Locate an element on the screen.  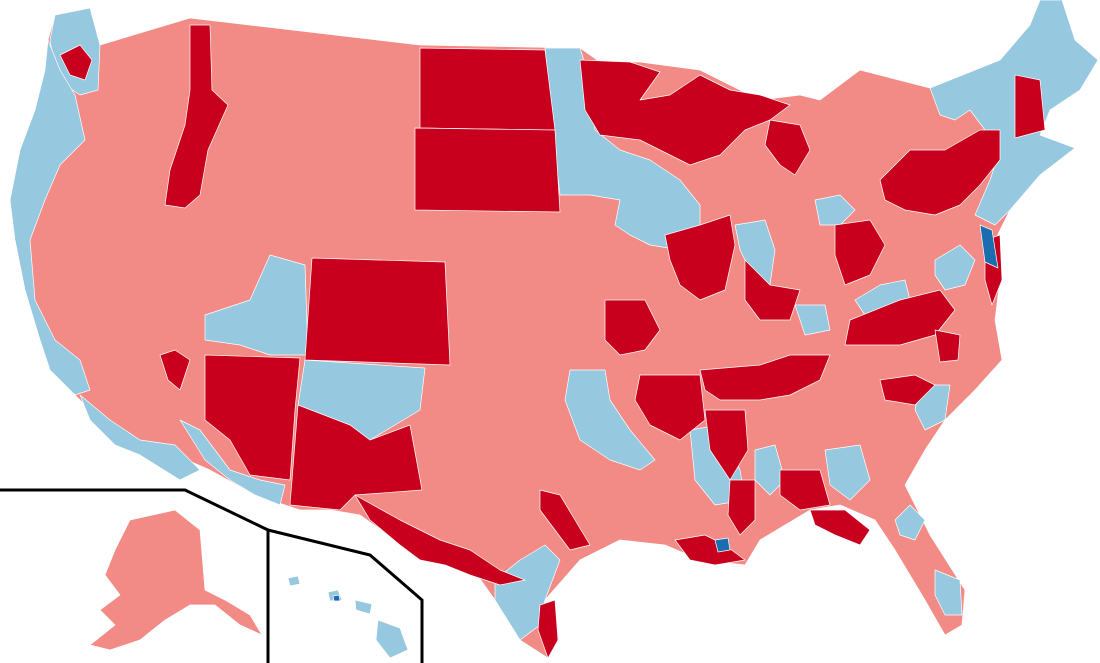
district-northeast is located at coordinates (1014, 113).